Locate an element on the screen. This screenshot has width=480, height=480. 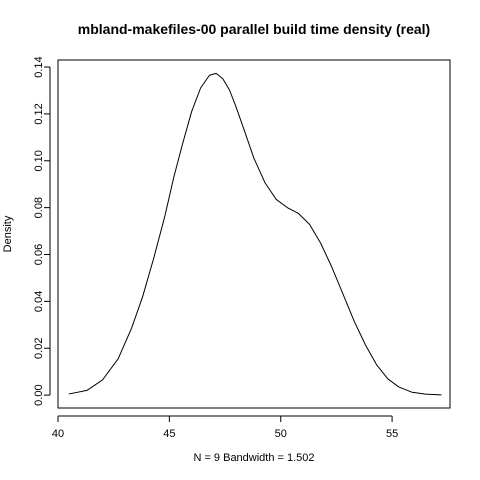
y-axis: 0.00 0.02 0.04 0.06 0.08 0.10 0.12 0.14 is located at coordinates (42, 231).